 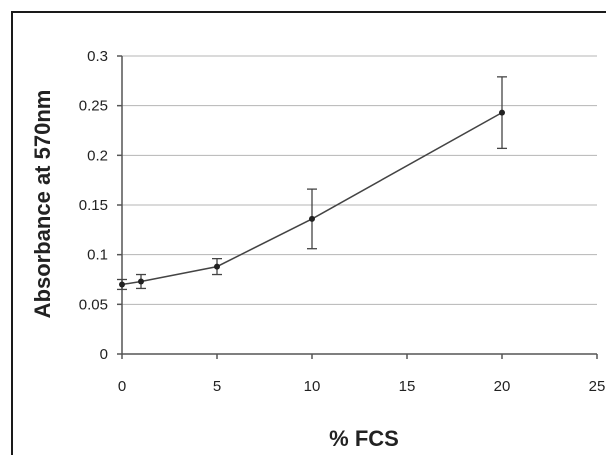 I want to click on x-tick-labels: 0 5 10 15 20 25, so click(x=362, y=374).